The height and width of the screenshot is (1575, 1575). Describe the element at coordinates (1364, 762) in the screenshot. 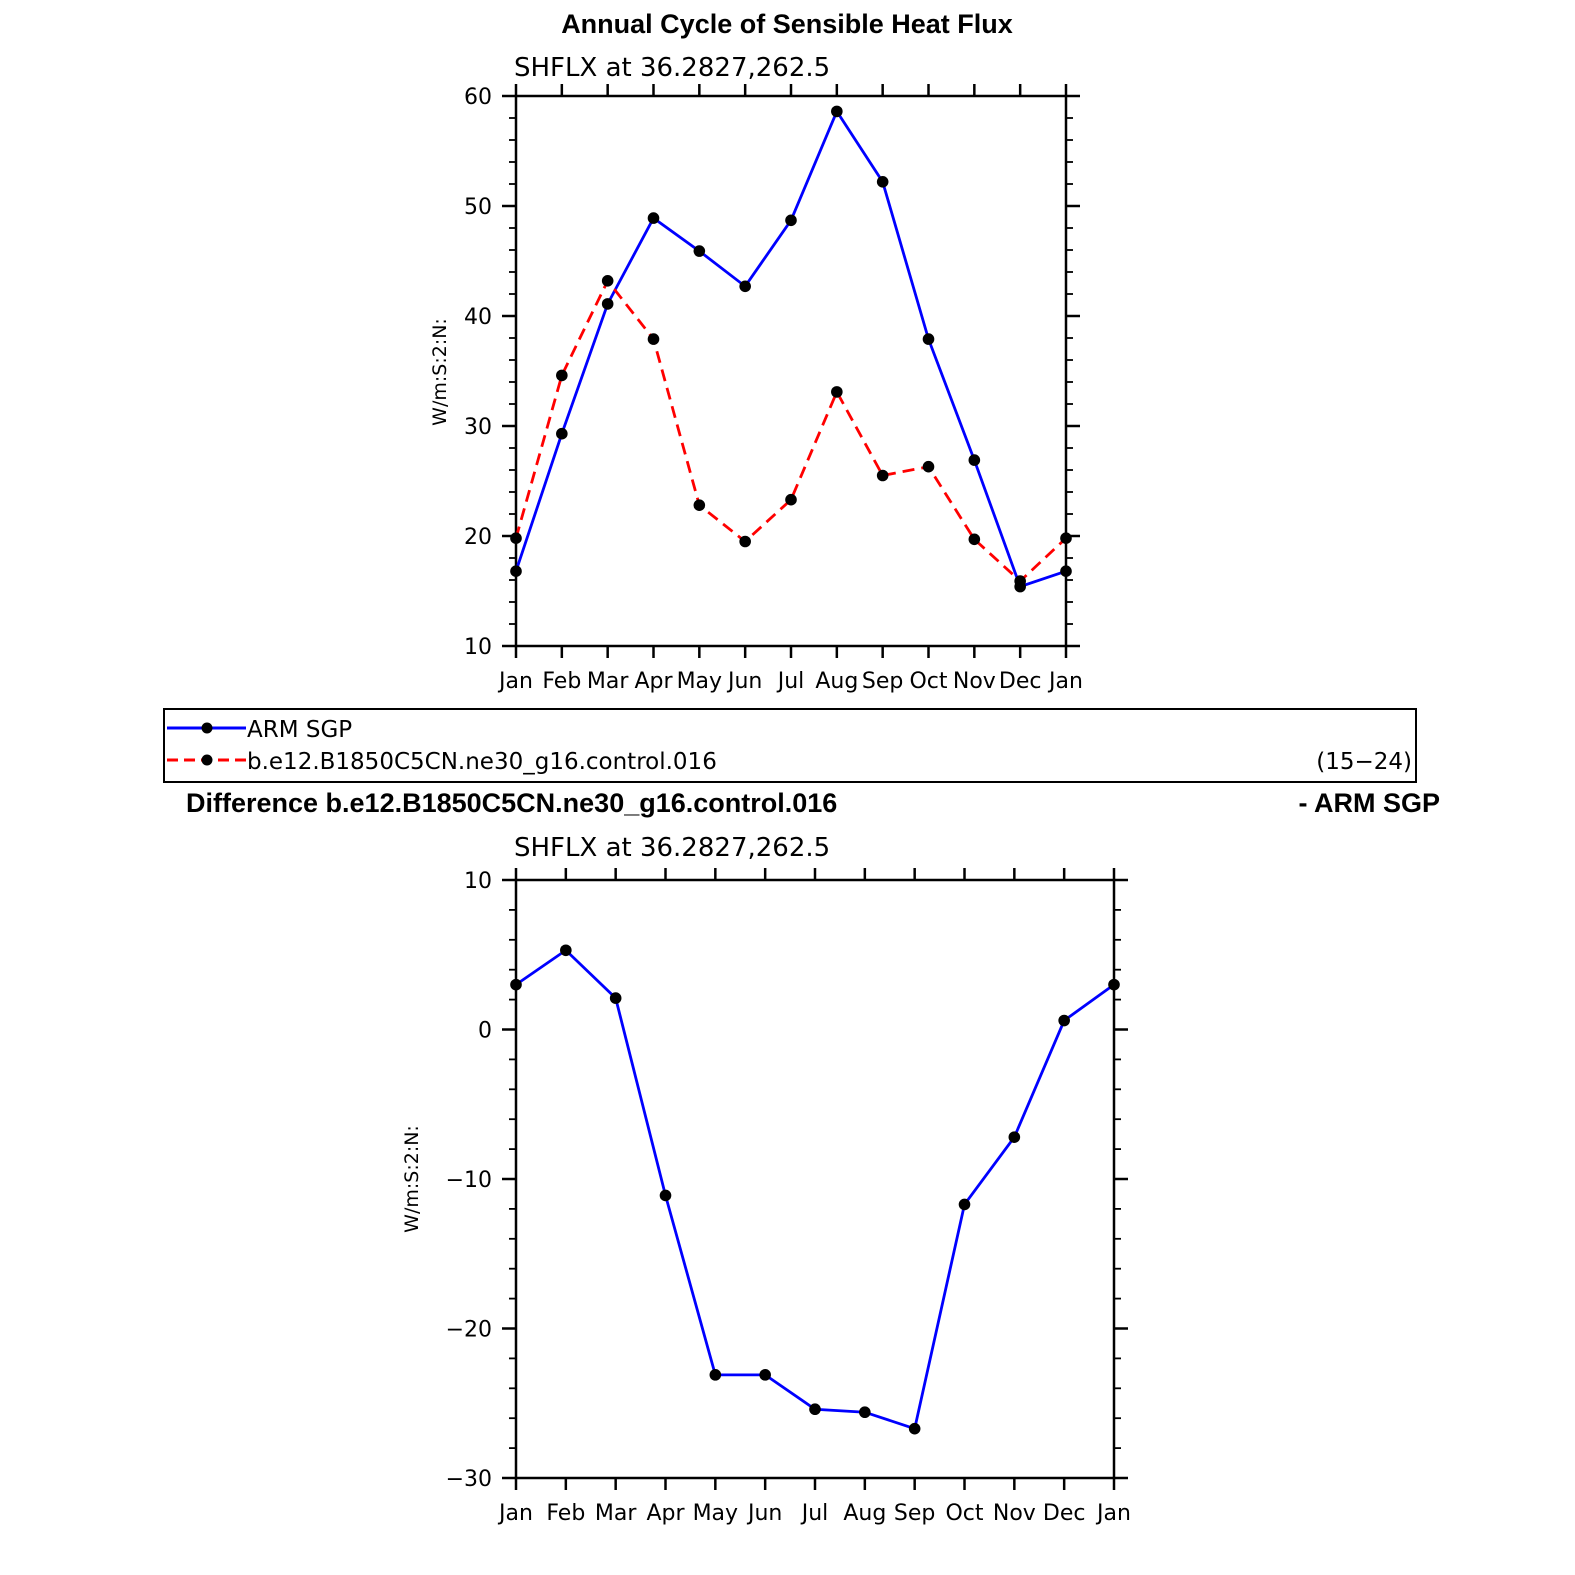

I see `legend-note: (15−24)` at that location.